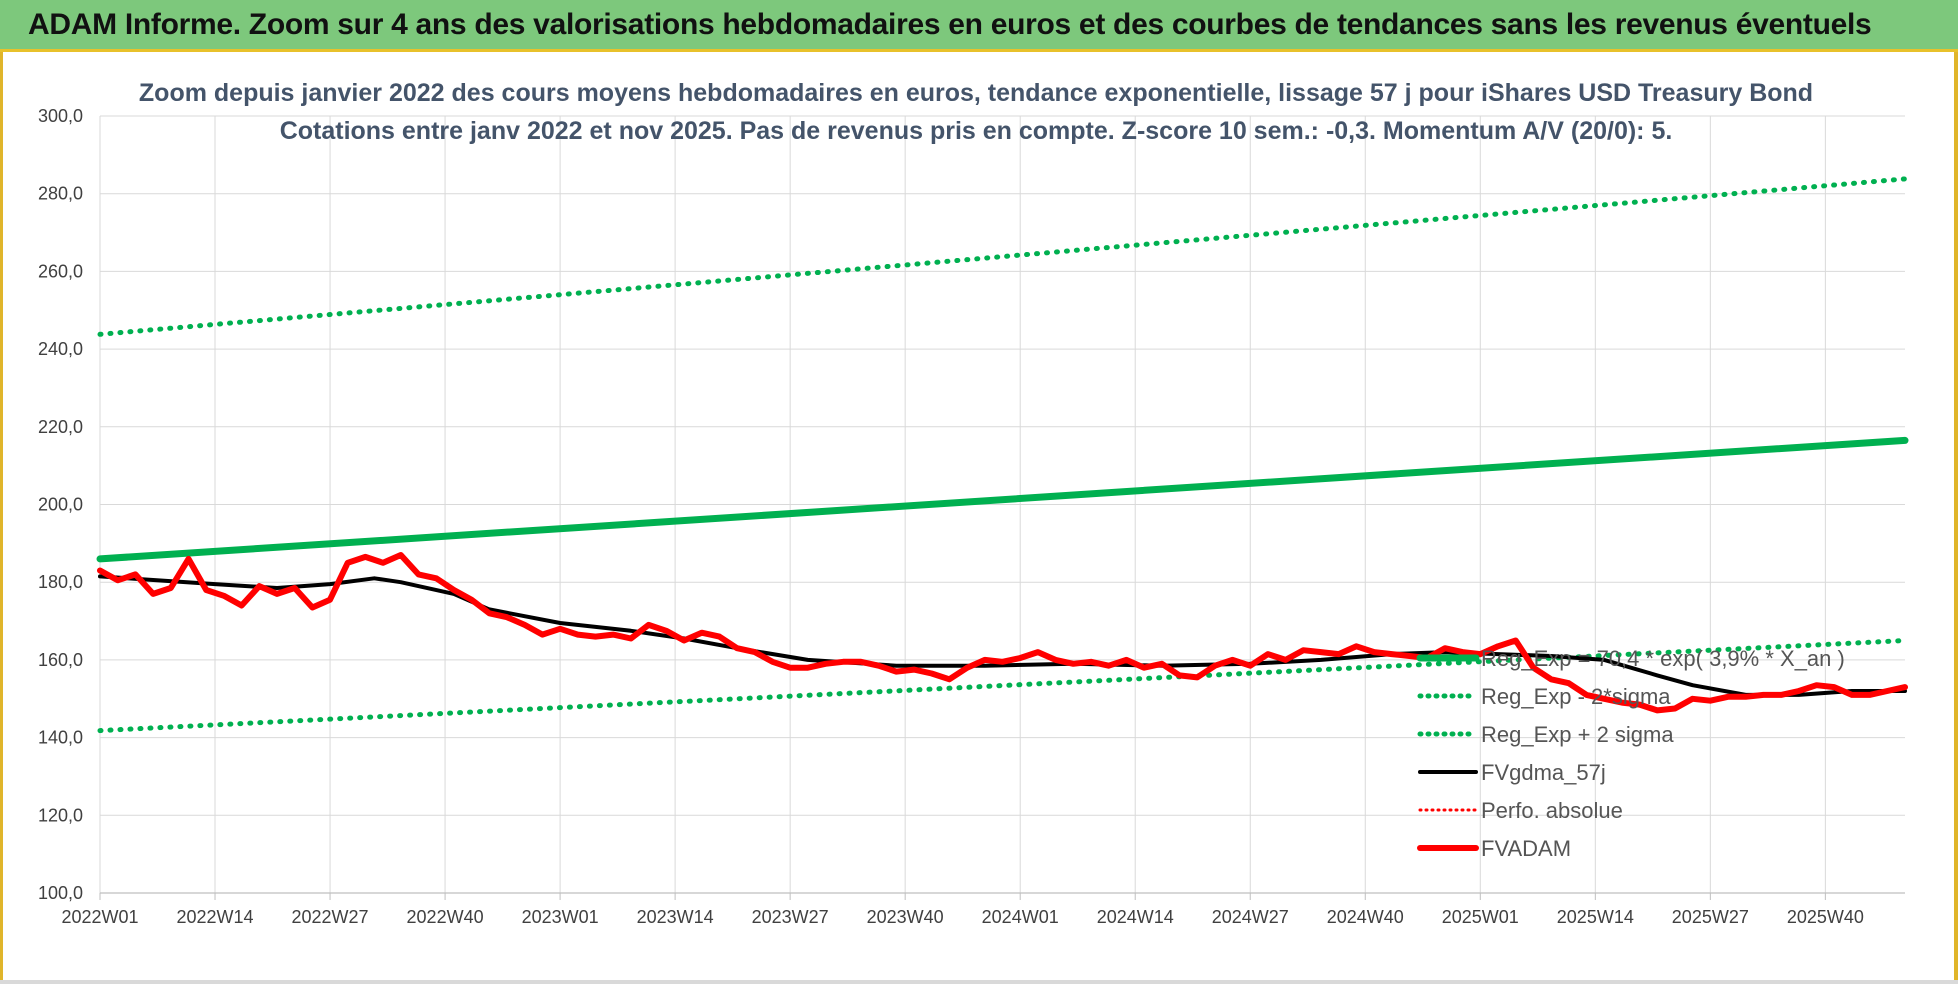 The height and width of the screenshot is (984, 1958). I want to click on x-tick-label: 2025W40, so click(1825, 917).